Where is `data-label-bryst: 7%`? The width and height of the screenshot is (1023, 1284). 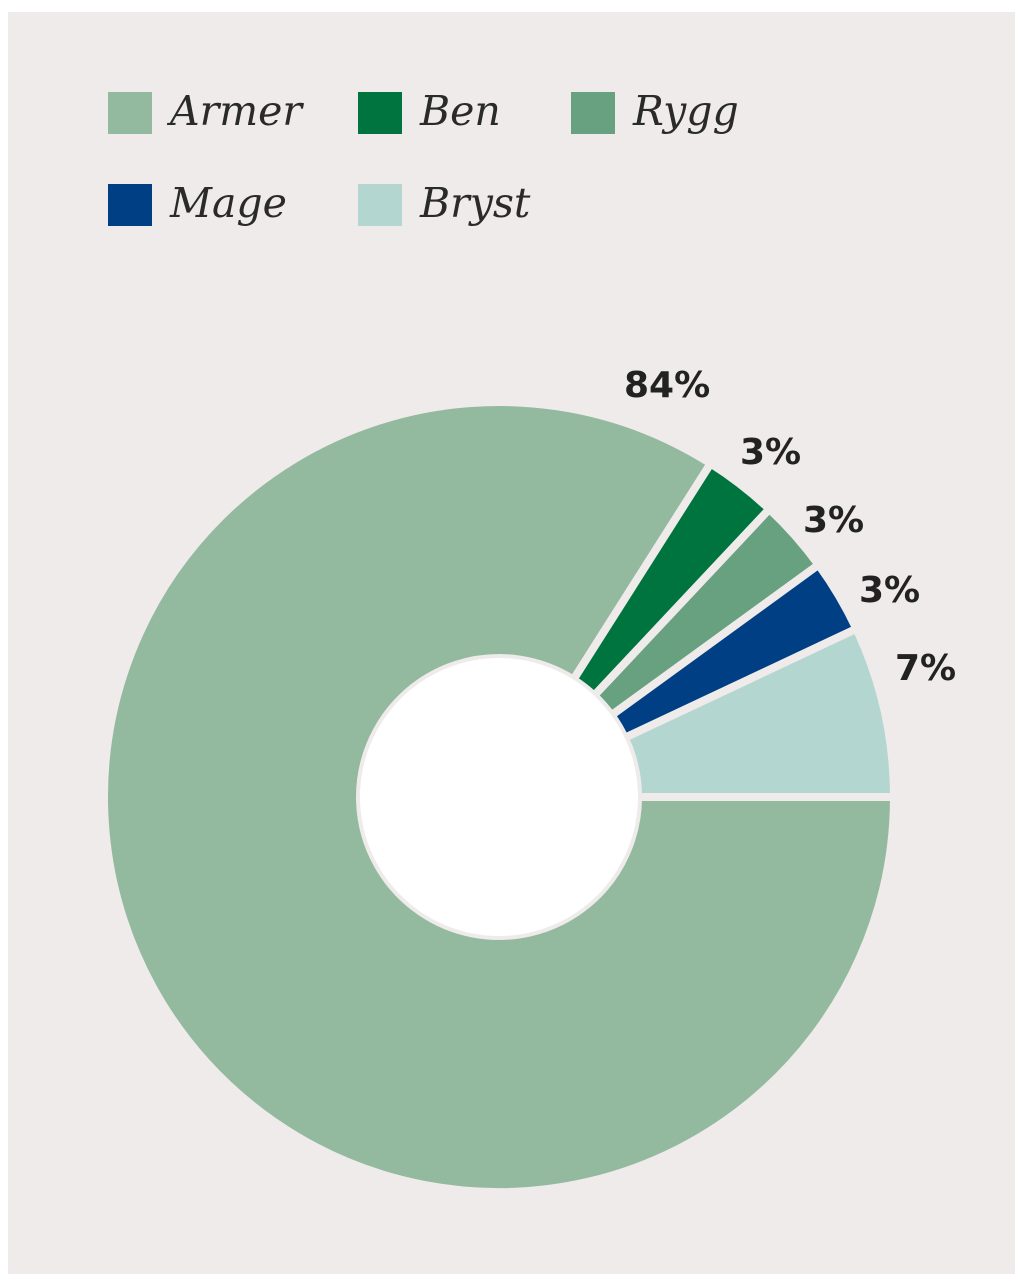 data-label-bryst: 7% is located at coordinates (925, 668).